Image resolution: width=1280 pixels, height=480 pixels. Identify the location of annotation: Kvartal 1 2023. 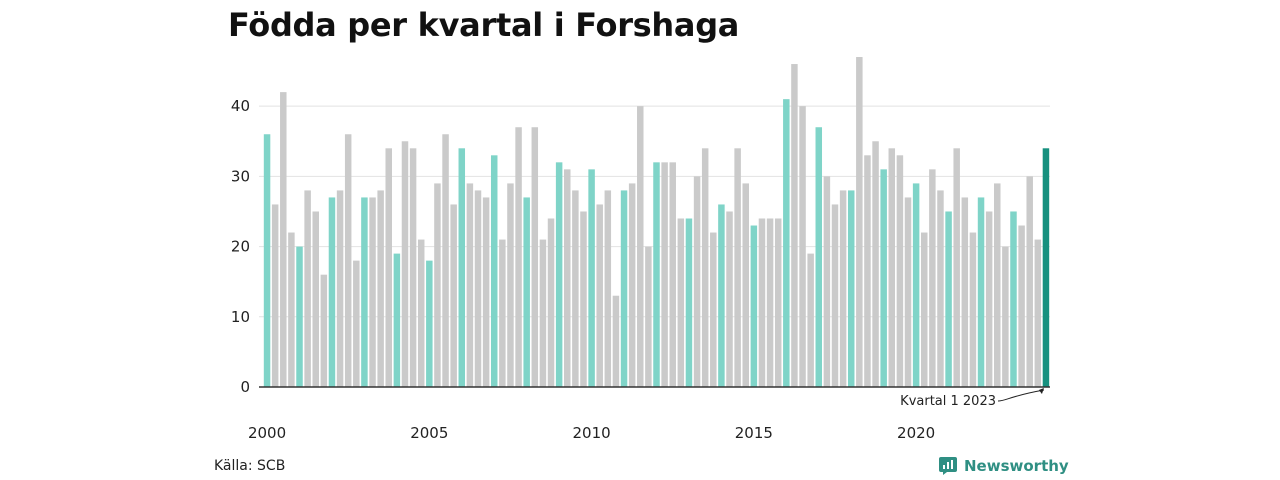
(972, 398).